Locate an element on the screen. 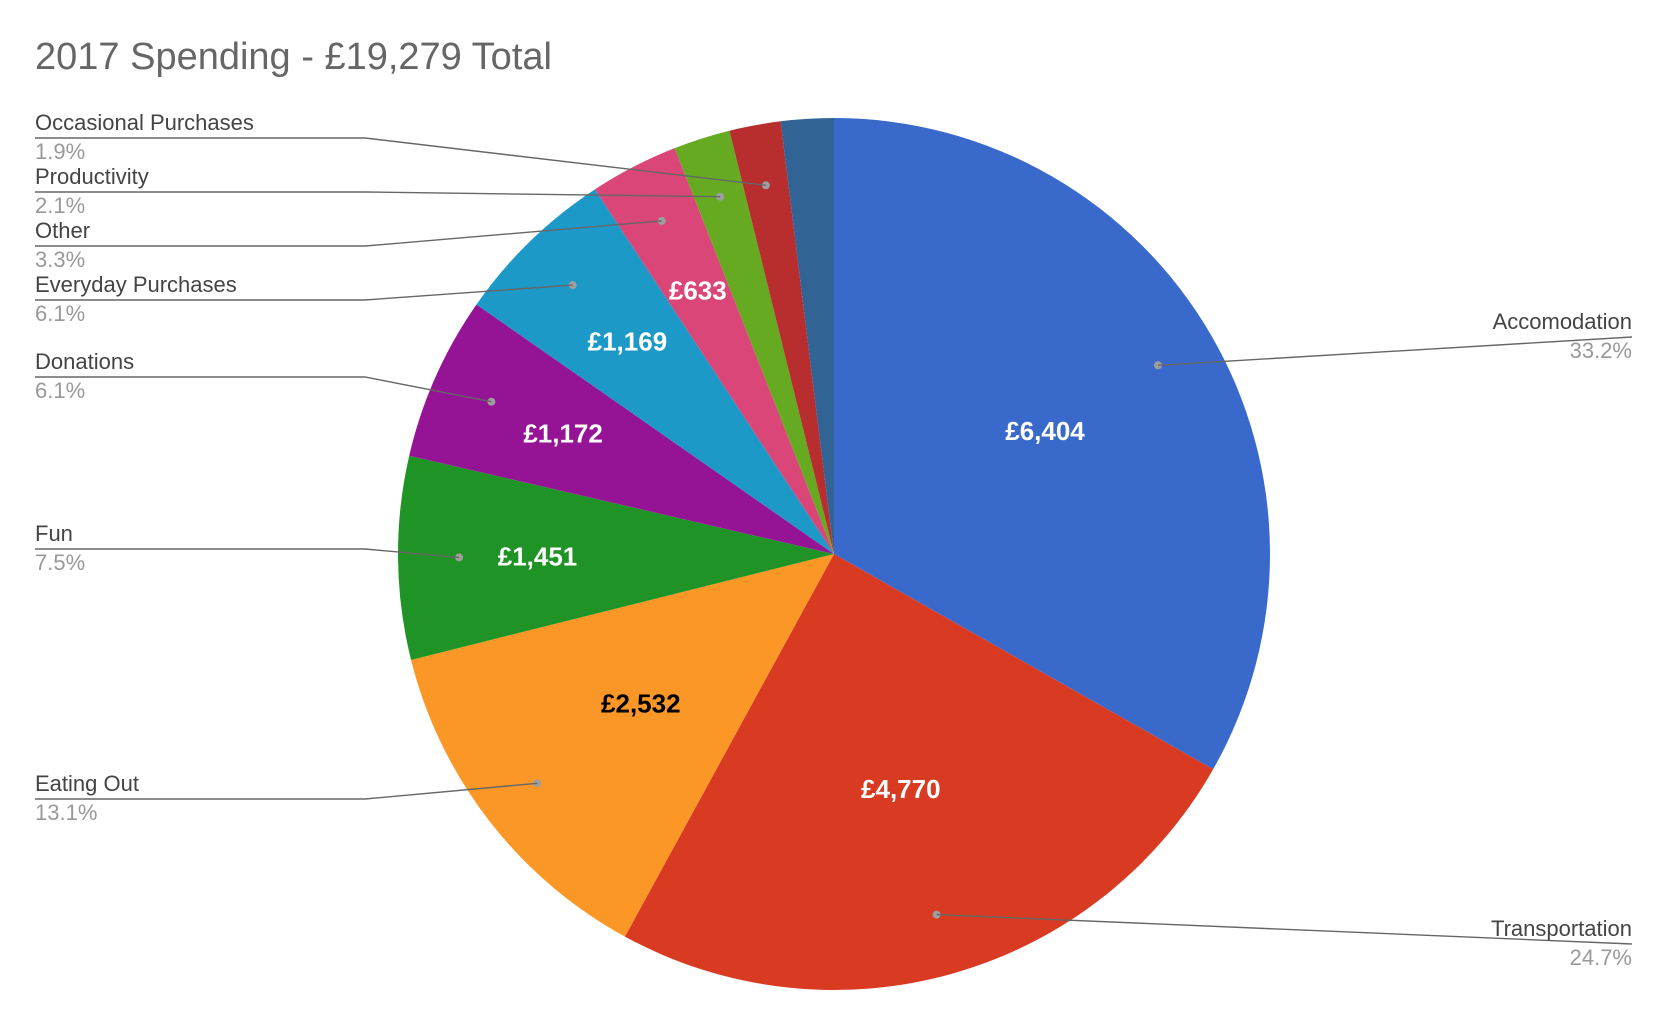 This screenshot has width=1668, height=1026. leader-line-productivity is located at coordinates (378, 194).